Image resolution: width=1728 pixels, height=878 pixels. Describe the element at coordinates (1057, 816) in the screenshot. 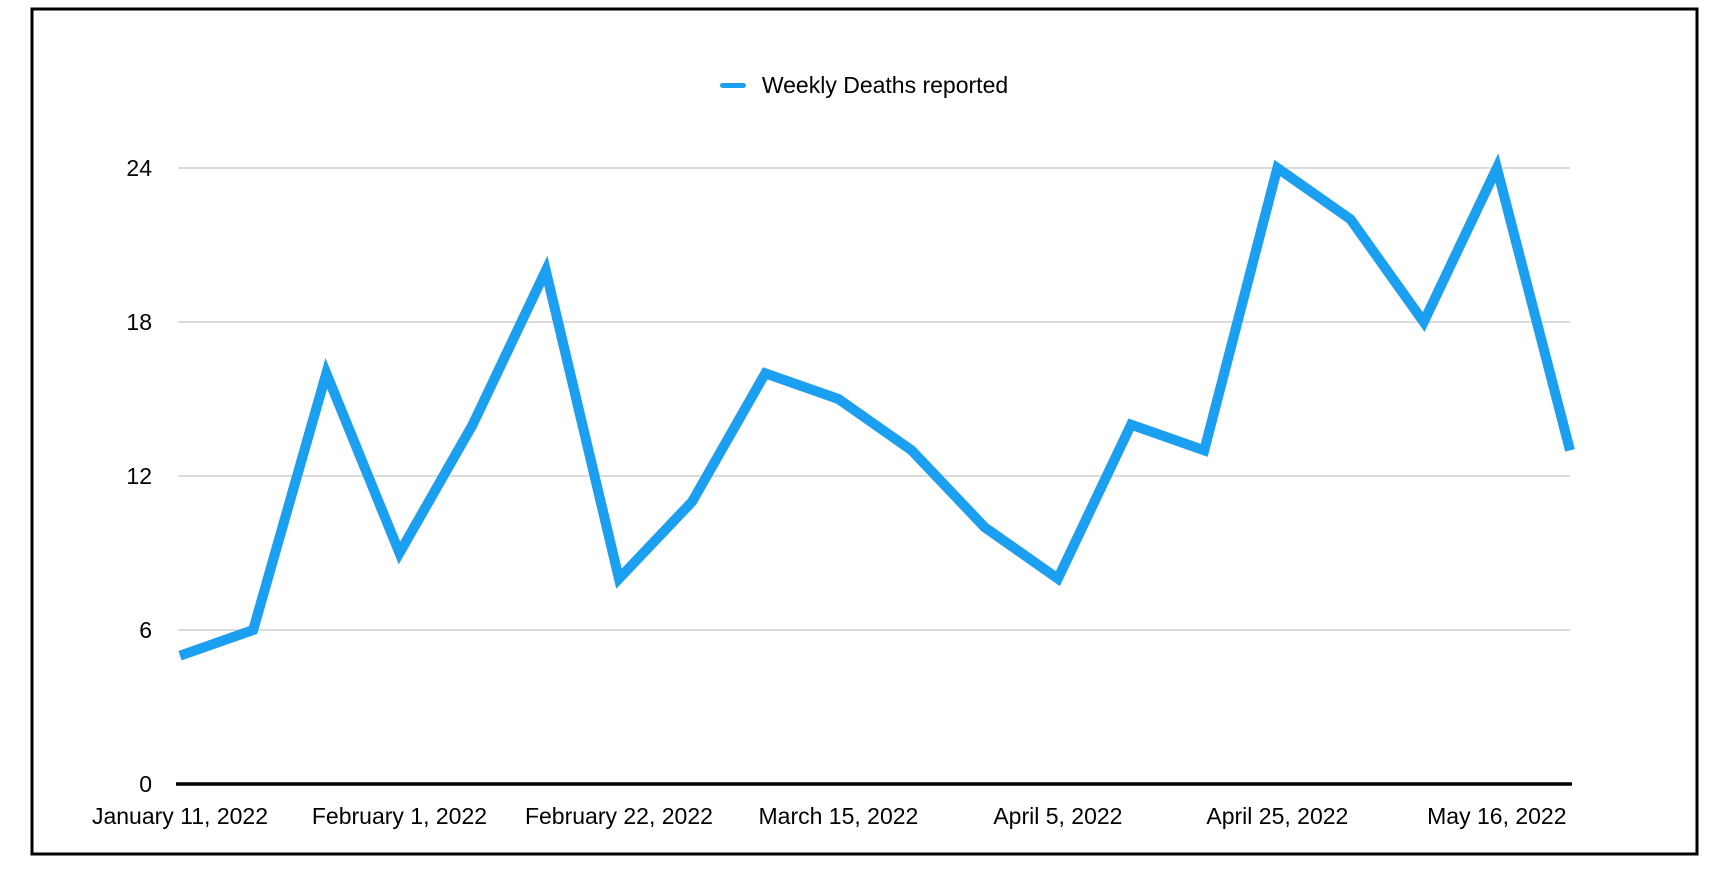

I see `x-axis-tick-label: April 5, 2022` at that location.